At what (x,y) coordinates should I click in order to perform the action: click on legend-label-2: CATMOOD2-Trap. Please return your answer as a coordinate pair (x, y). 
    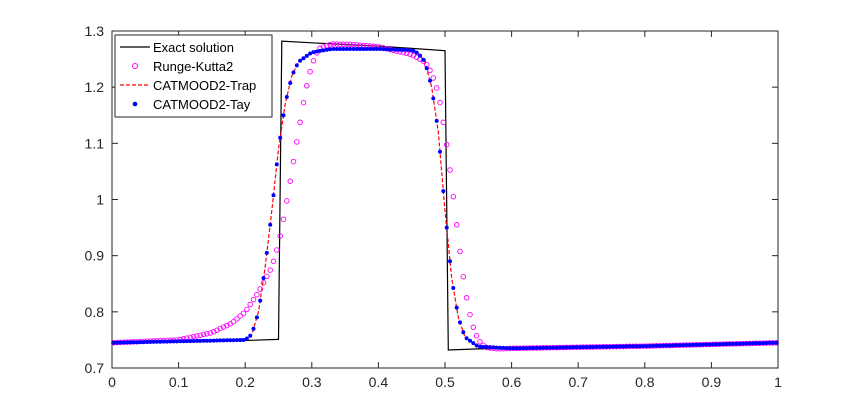
    Looking at the image, I should click on (204, 85).